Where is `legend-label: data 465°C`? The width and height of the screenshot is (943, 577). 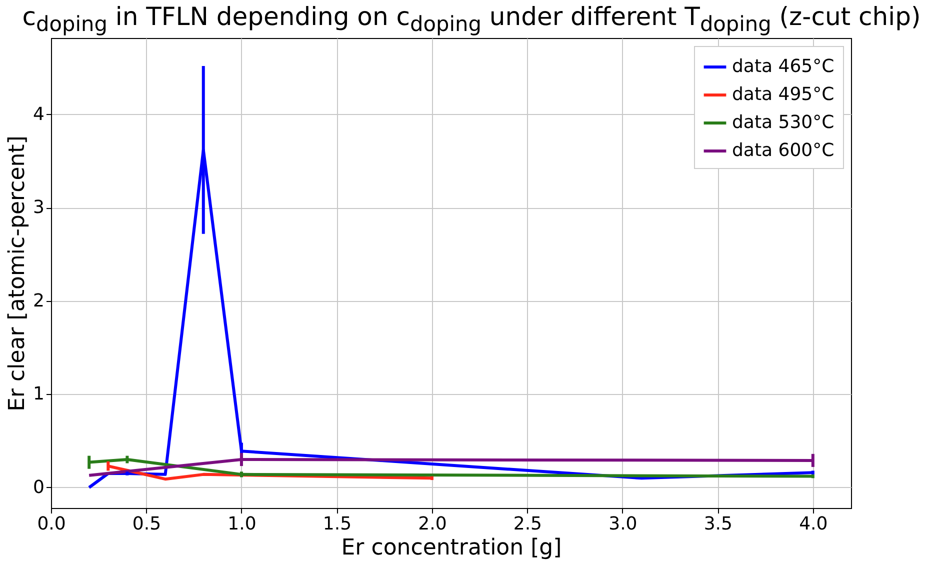
legend-label: data 465°C is located at coordinates (783, 66).